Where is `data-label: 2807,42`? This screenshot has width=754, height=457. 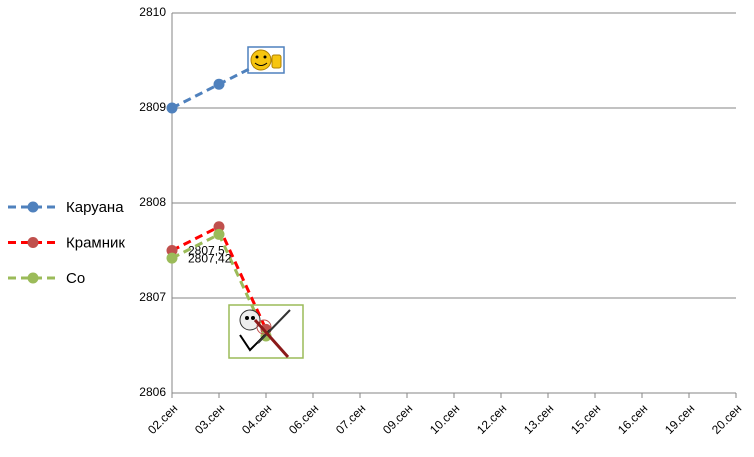 data-label: 2807,42 is located at coordinates (210, 258).